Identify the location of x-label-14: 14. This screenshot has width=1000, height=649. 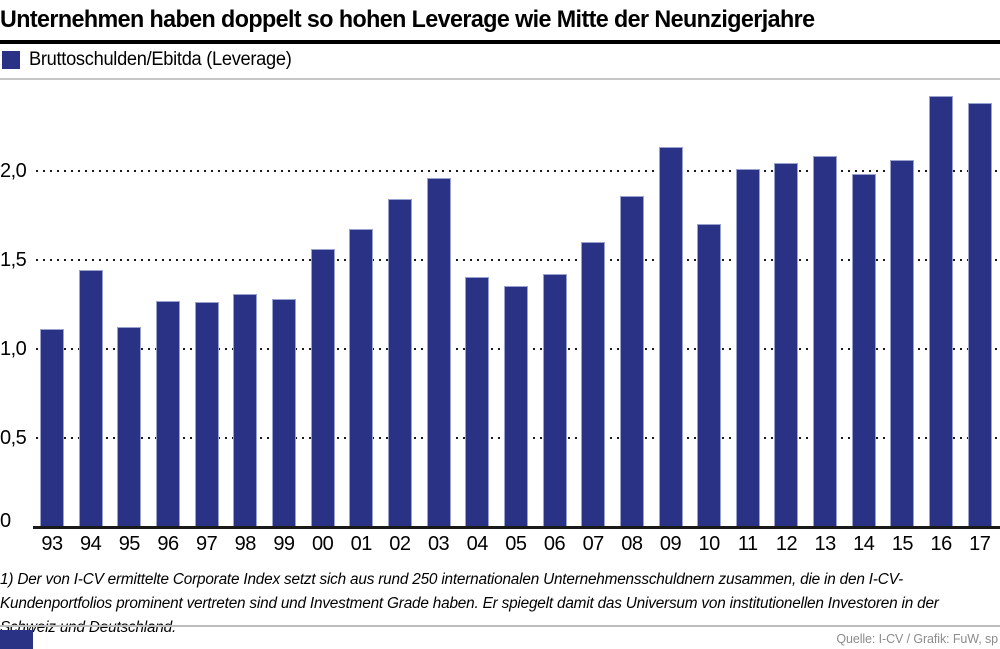
(864, 544).